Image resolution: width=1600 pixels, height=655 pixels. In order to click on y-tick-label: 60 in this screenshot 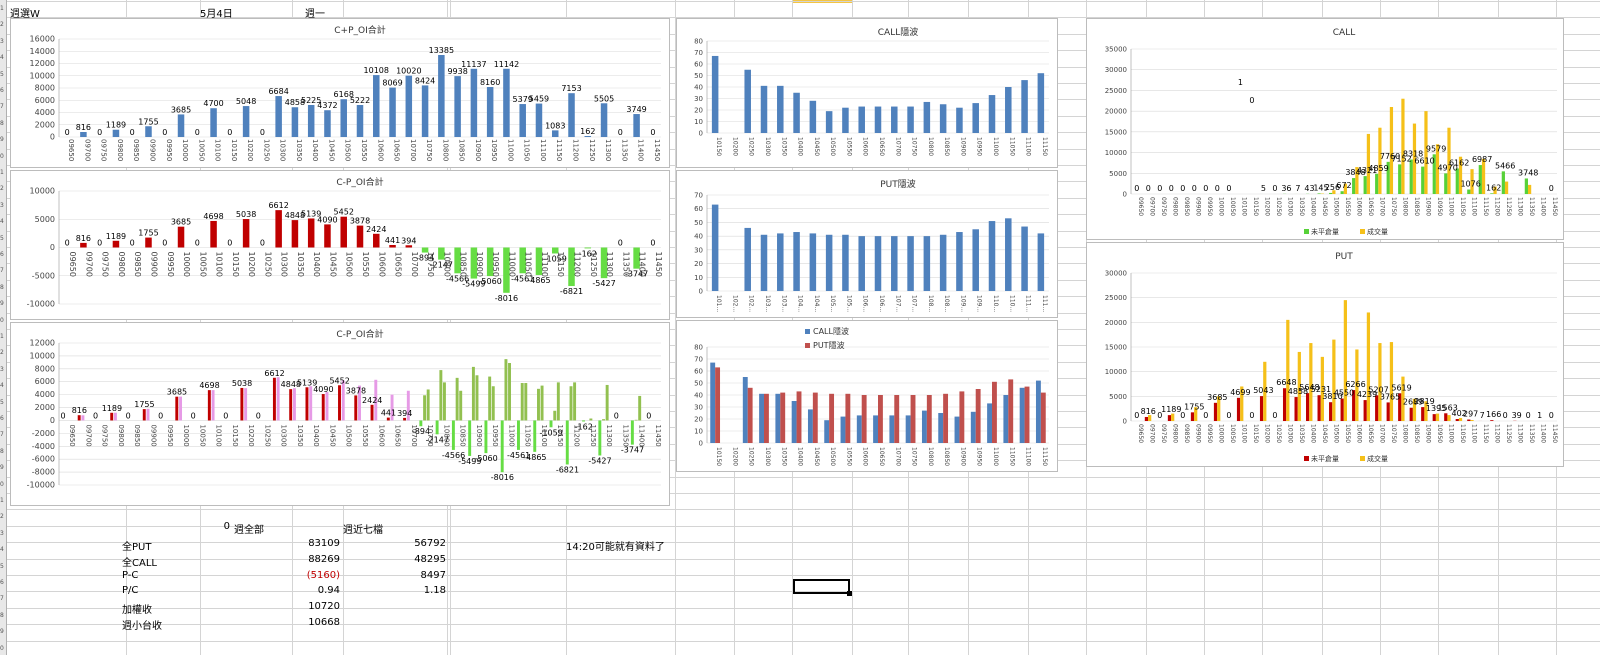, I will do `click(698, 372)`.